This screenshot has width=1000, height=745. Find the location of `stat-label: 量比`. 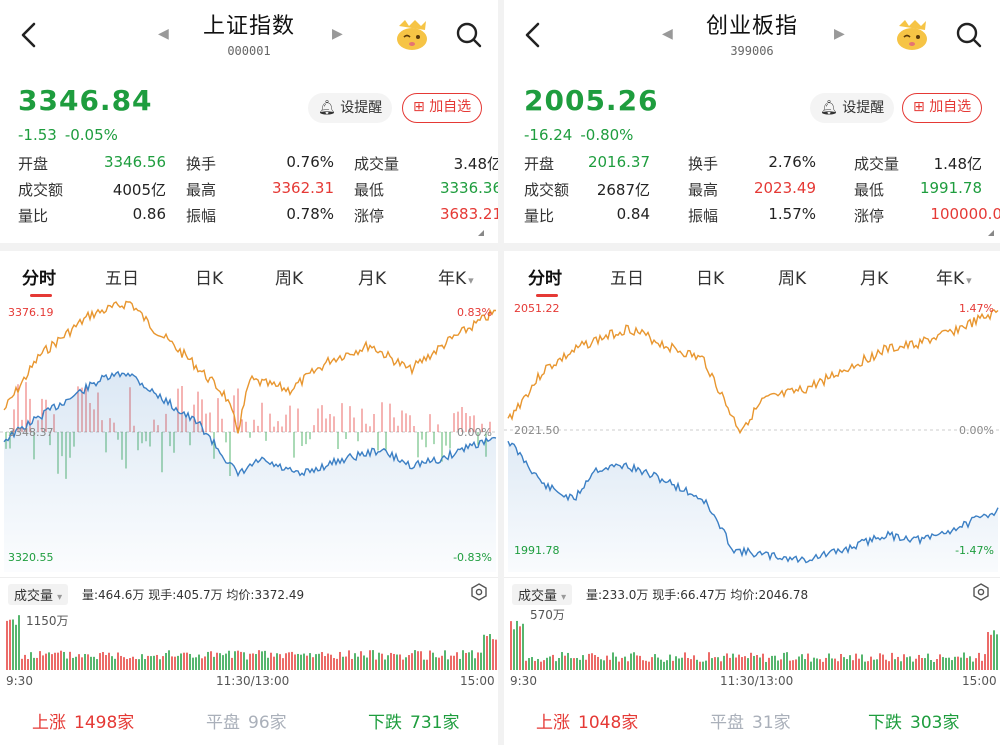

stat-label: 量比 is located at coordinates (539, 216).